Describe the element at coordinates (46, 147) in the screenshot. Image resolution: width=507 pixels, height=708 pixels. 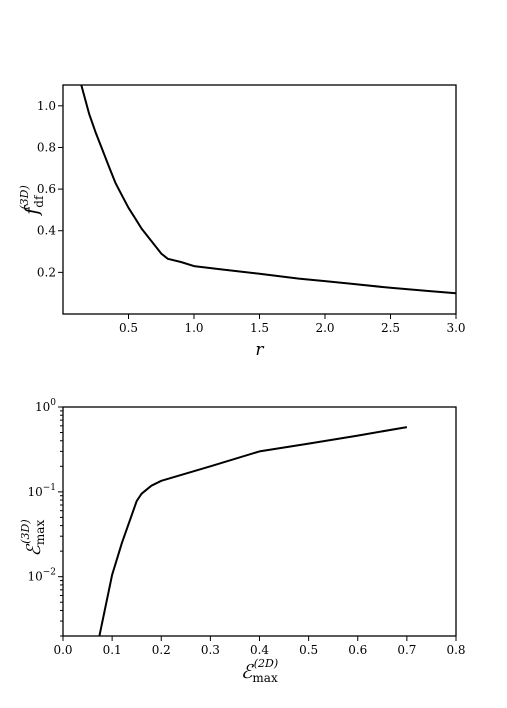
I see `top-y-tick-label: 0.8` at that location.